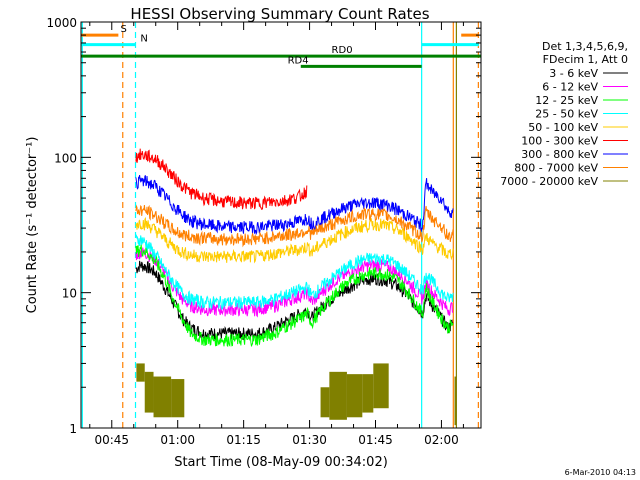  I want to click on x-tick-label-1: 01:00, so click(177, 440).